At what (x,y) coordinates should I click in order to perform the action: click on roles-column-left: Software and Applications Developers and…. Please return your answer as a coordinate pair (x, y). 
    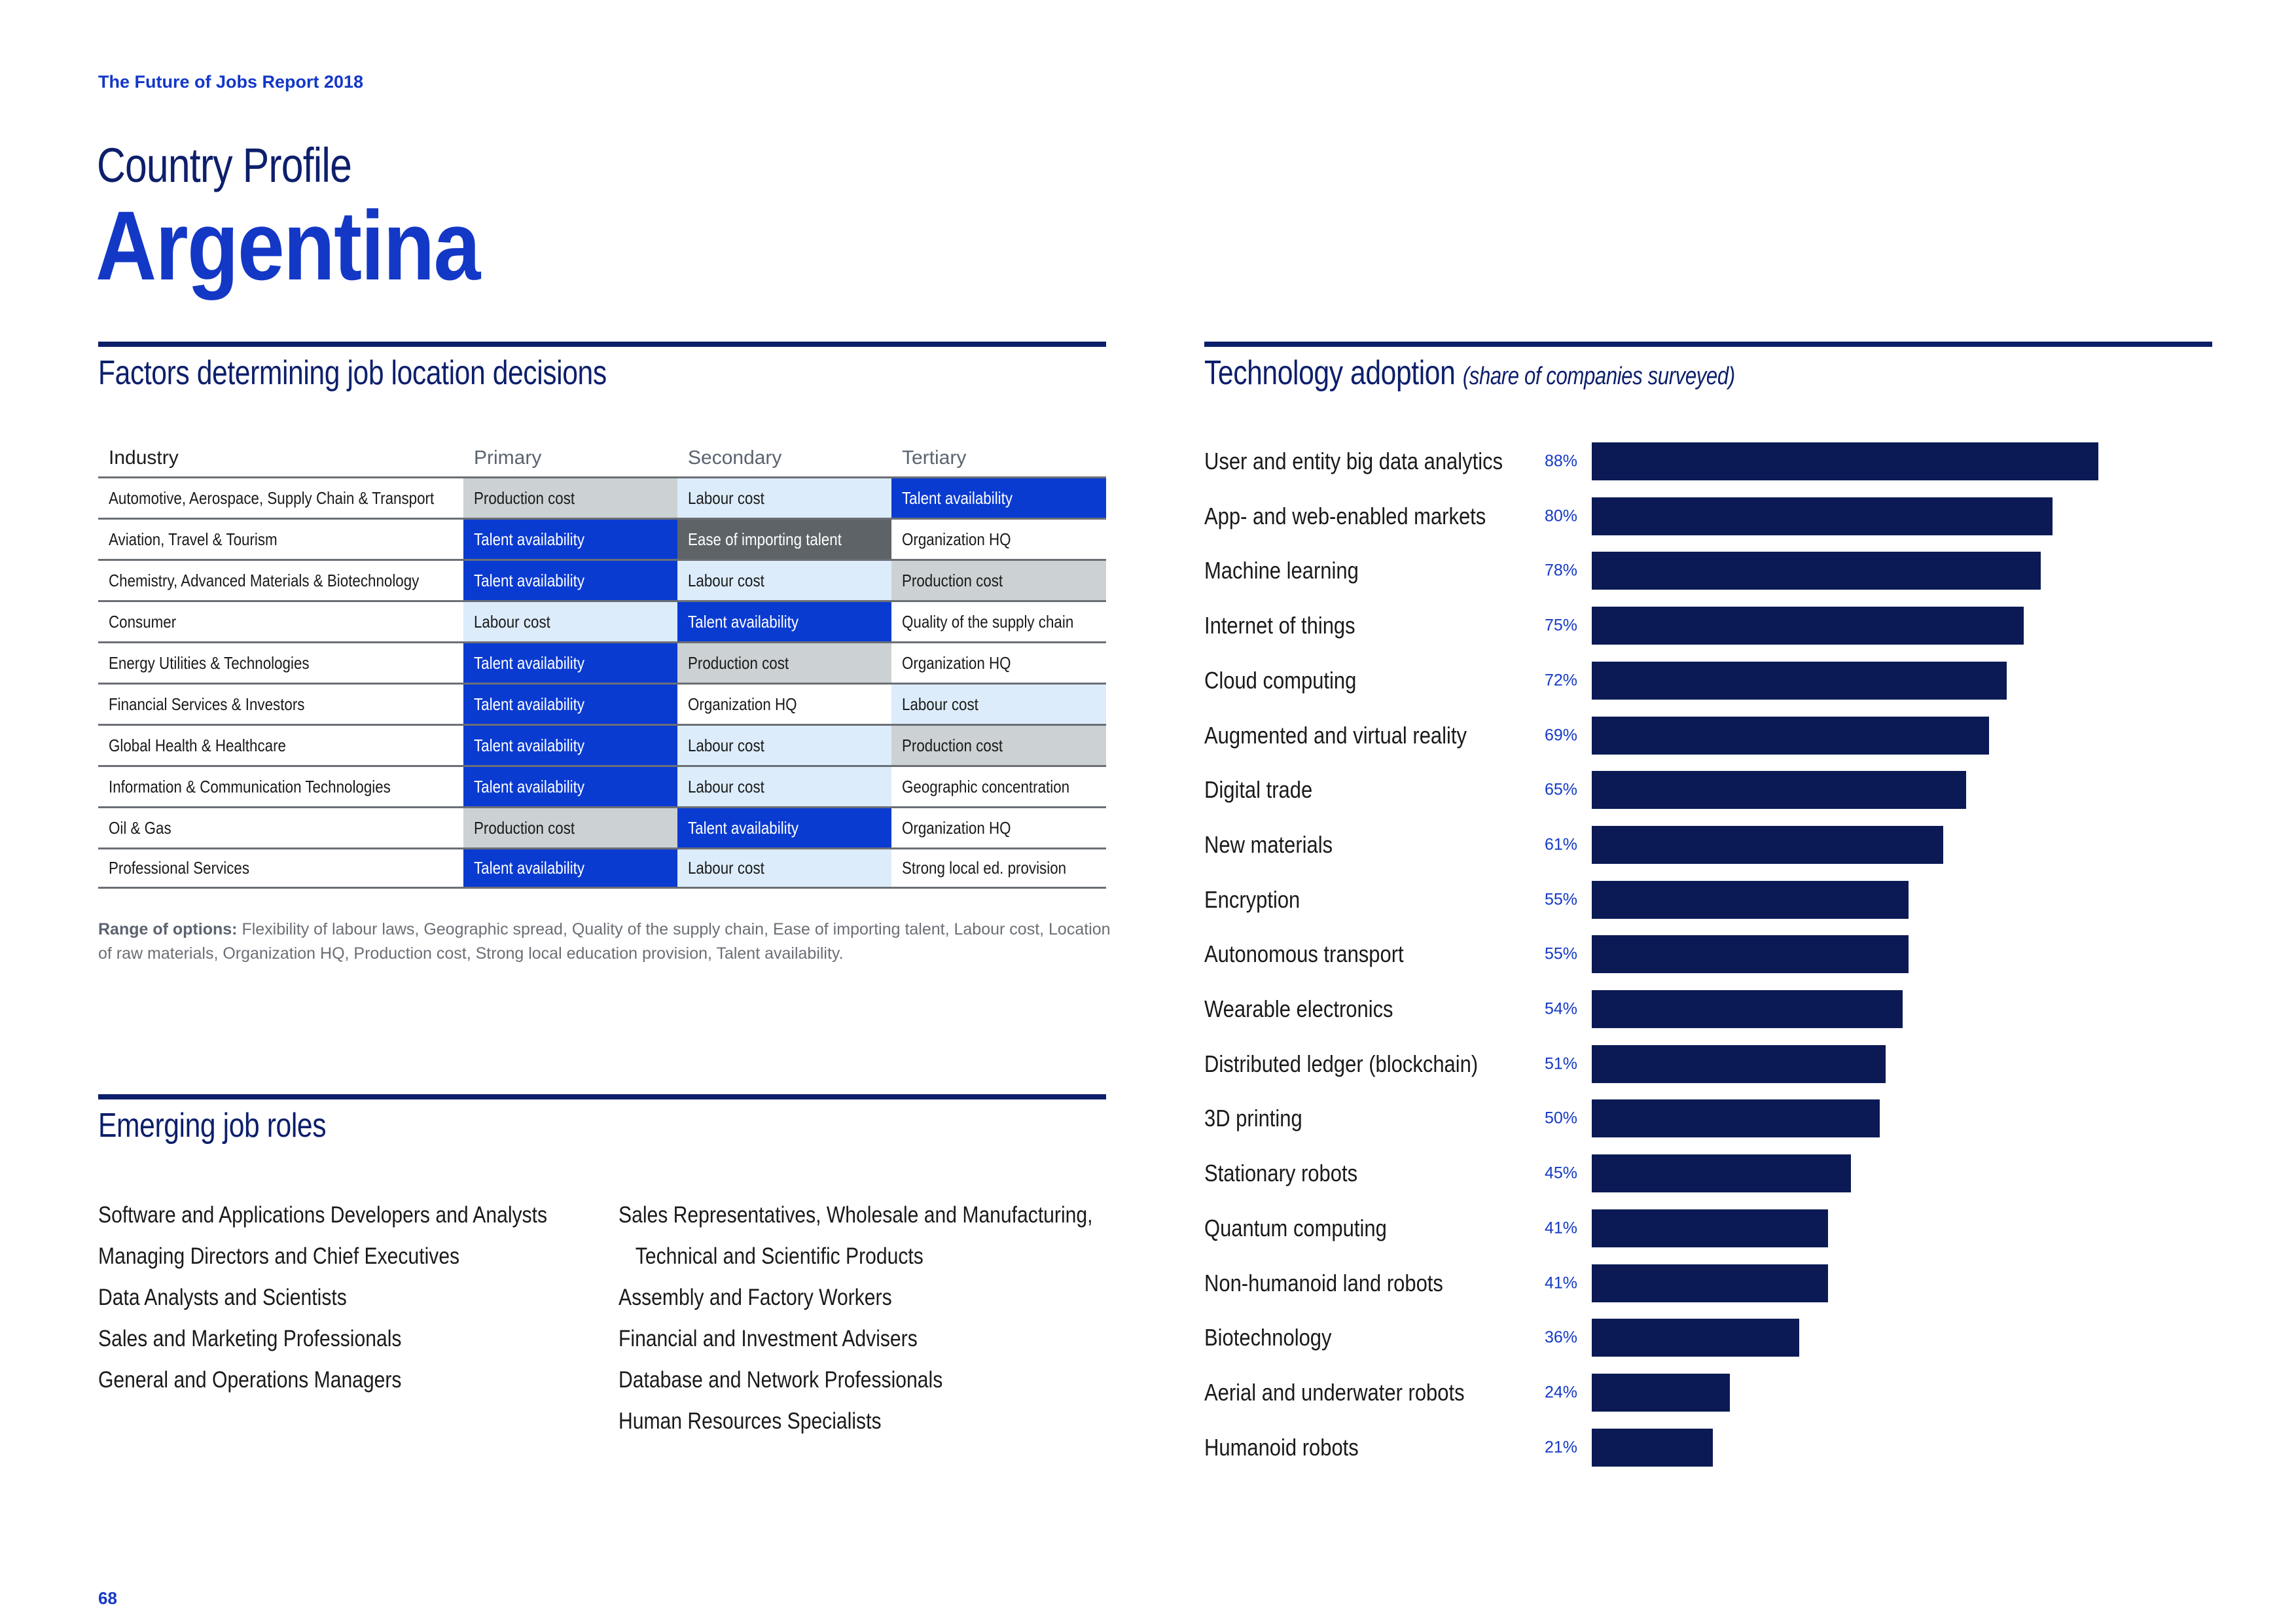
    Looking at the image, I should click on (359, 1297).